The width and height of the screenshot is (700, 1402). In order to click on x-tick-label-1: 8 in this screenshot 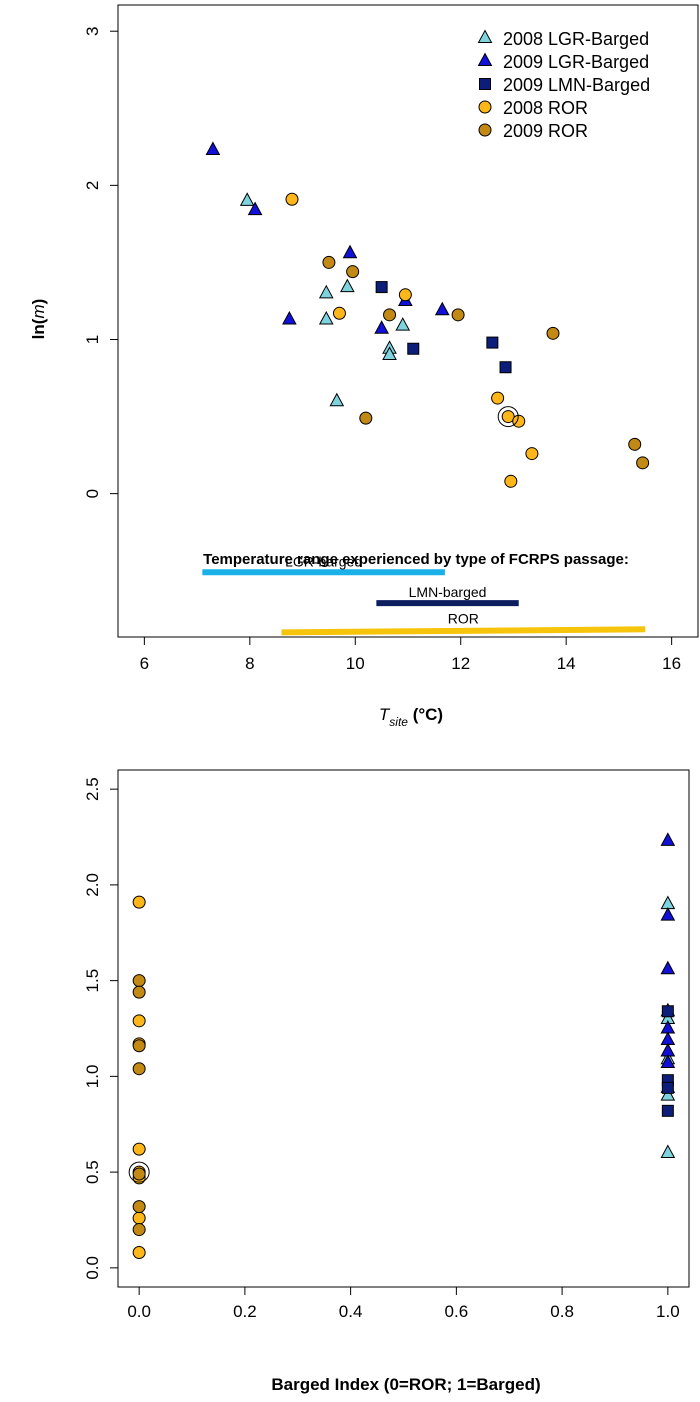, I will do `click(249, 663)`.